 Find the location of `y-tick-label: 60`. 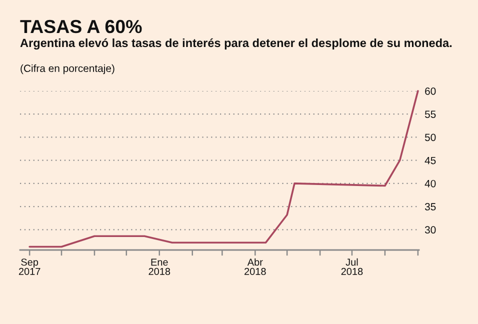

y-tick-label: 60 is located at coordinates (430, 91).